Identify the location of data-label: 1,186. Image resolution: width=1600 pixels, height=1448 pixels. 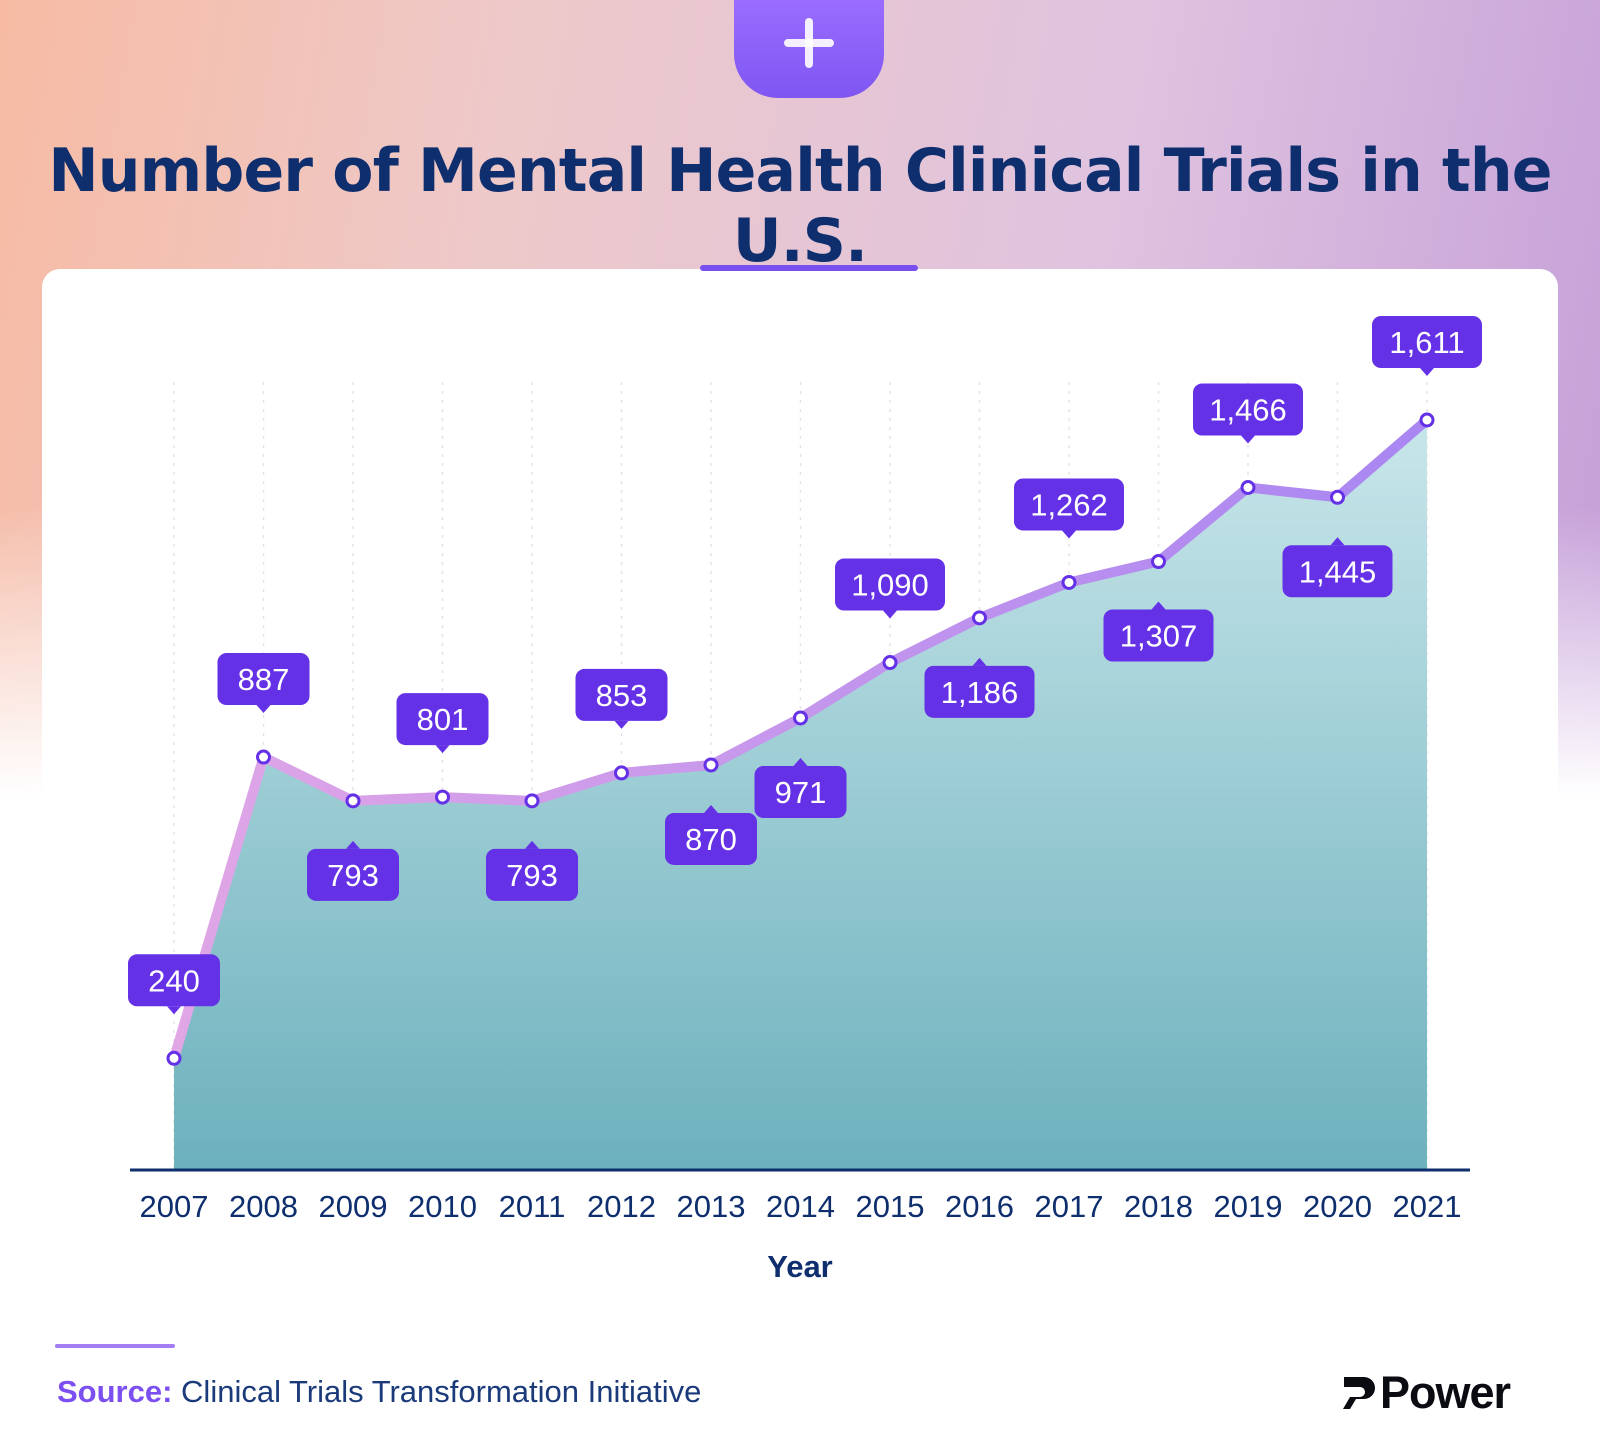
(979, 687).